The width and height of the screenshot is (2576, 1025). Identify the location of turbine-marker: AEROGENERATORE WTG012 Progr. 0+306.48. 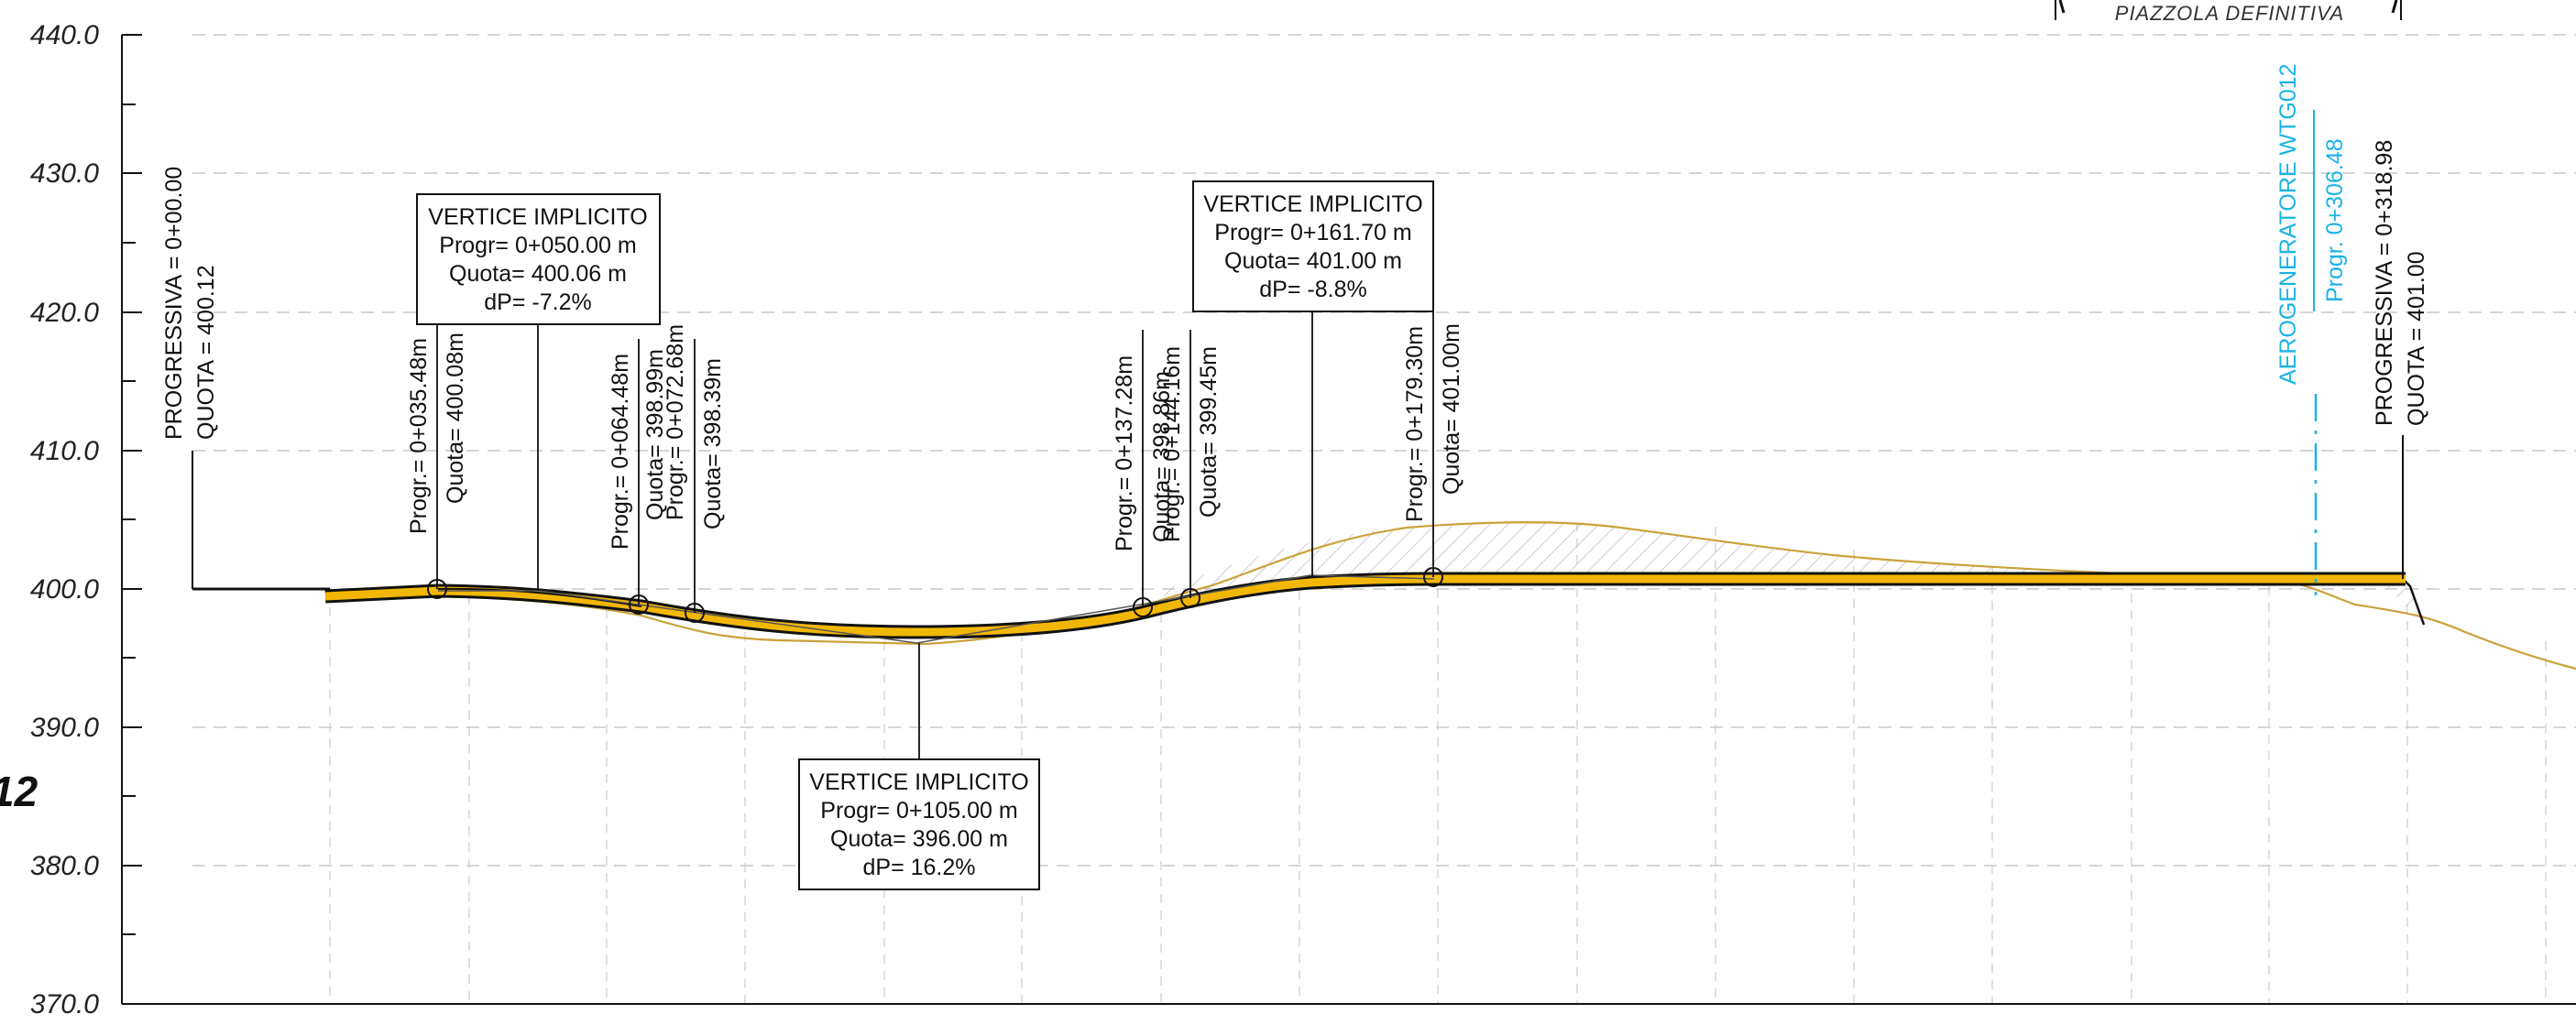
(2311, 329).